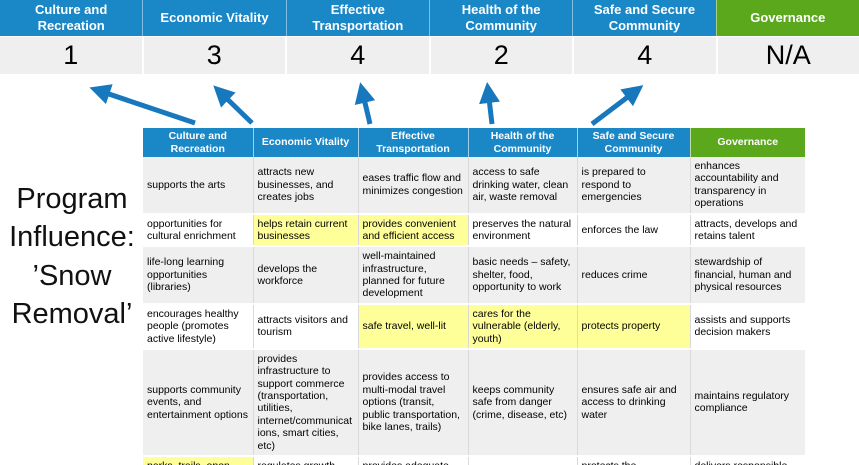 This screenshot has height=465, width=859. Describe the element at coordinates (357, 18) in the screenshot. I see `priority-header-cell: Effective Transportation` at that location.